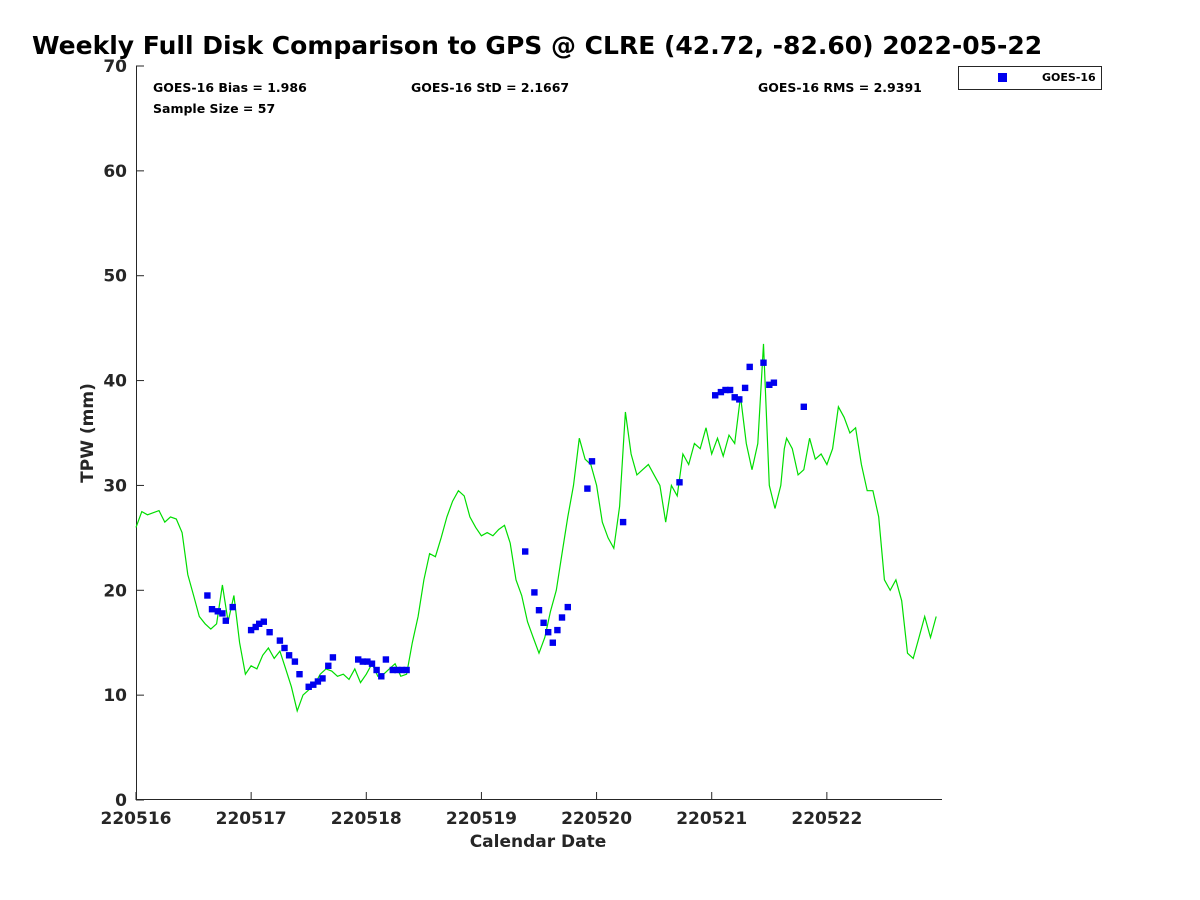 The height and width of the screenshot is (900, 1200). What do you see at coordinates (840, 87) in the screenshot?
I see `rms-annotation: GOES-16 RMS = 2.9391` at bounding box center [840, 87].